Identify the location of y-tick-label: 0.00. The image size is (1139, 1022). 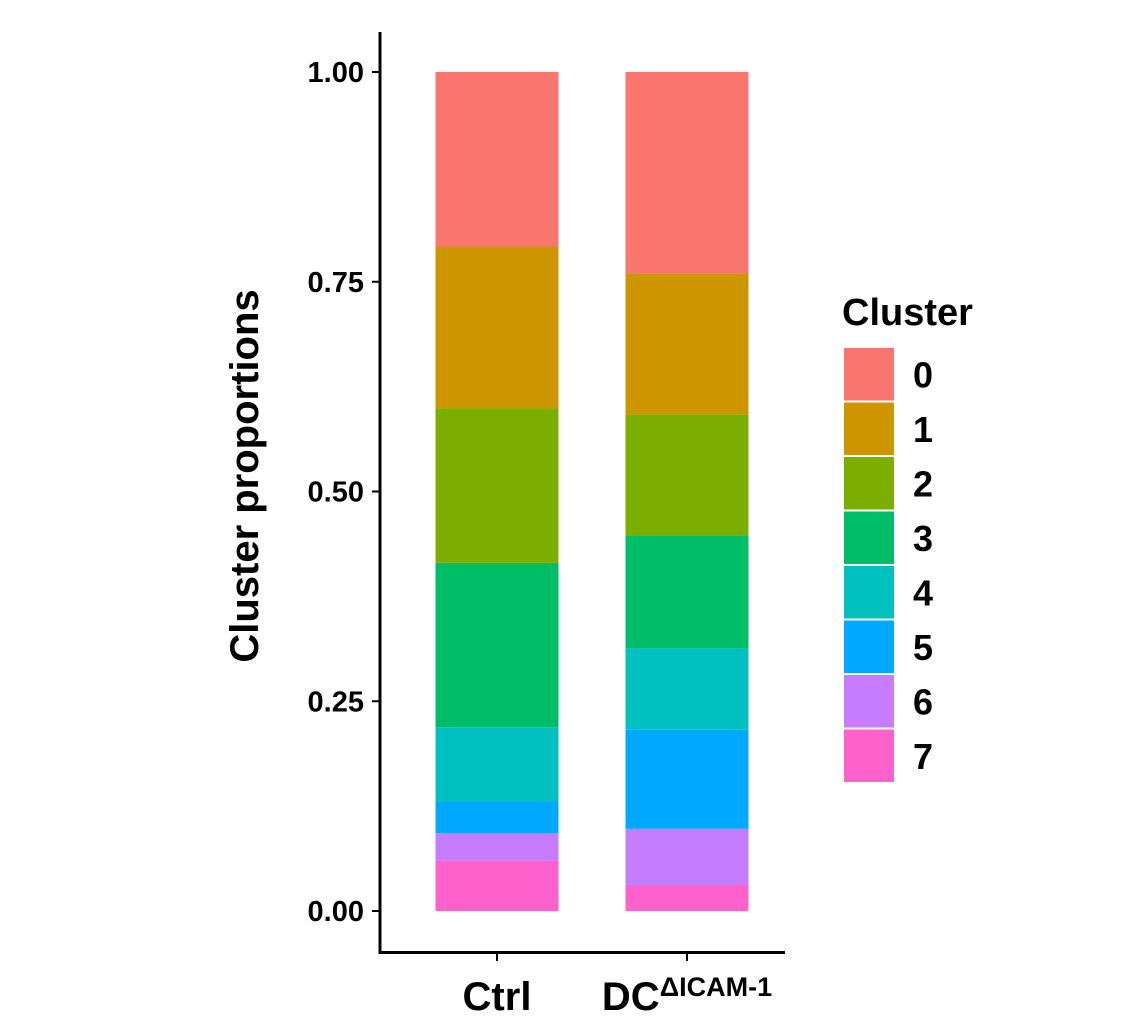
(336, 912).